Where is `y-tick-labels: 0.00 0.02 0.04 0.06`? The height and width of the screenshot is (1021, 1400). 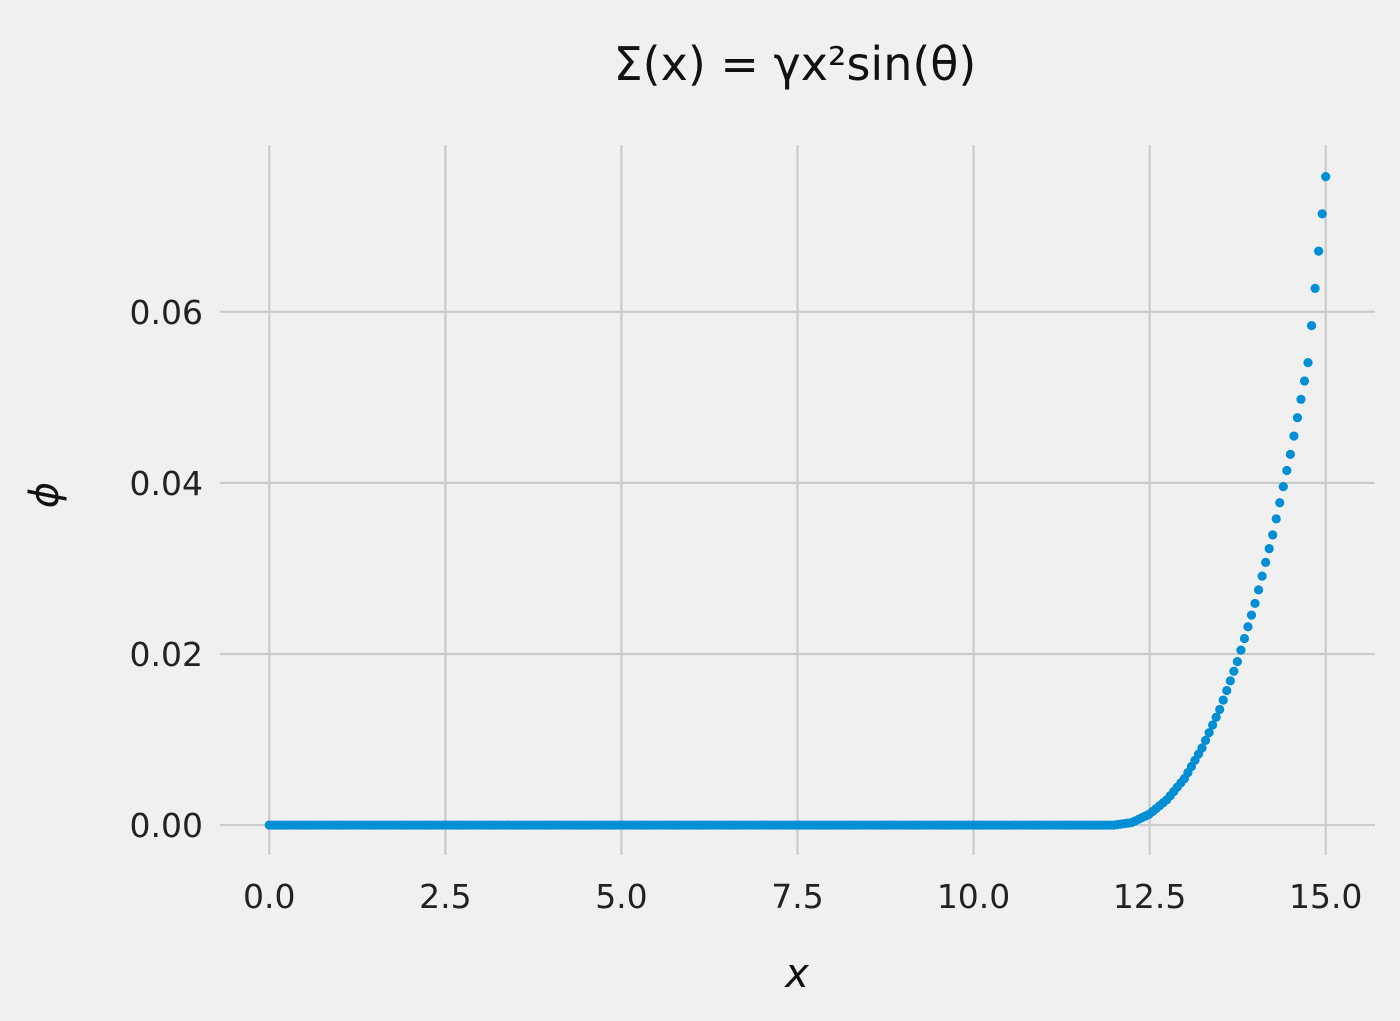
y-tick-labels: 0.00 0.02 0.04 0.06 is located at coordinates (166, 569).